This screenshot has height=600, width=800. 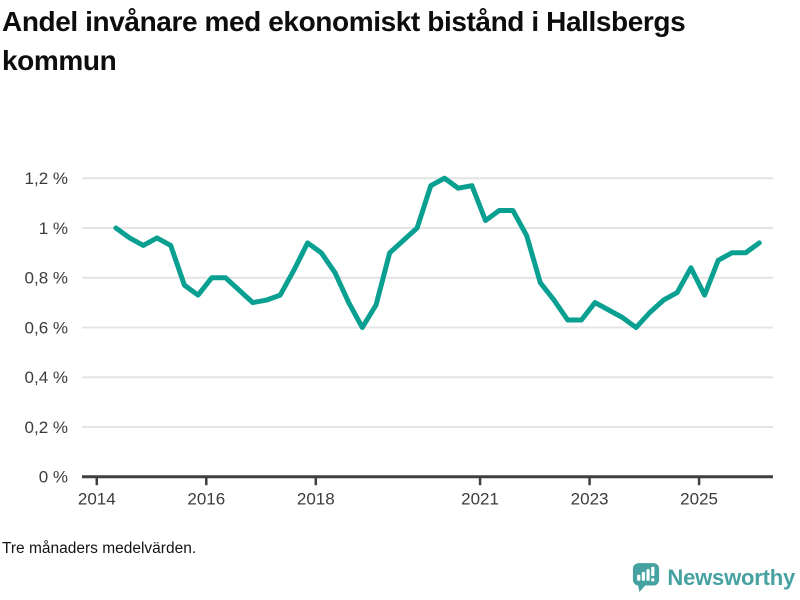 I want to click on bar-chart-glyph, so click(x=646, y=574).